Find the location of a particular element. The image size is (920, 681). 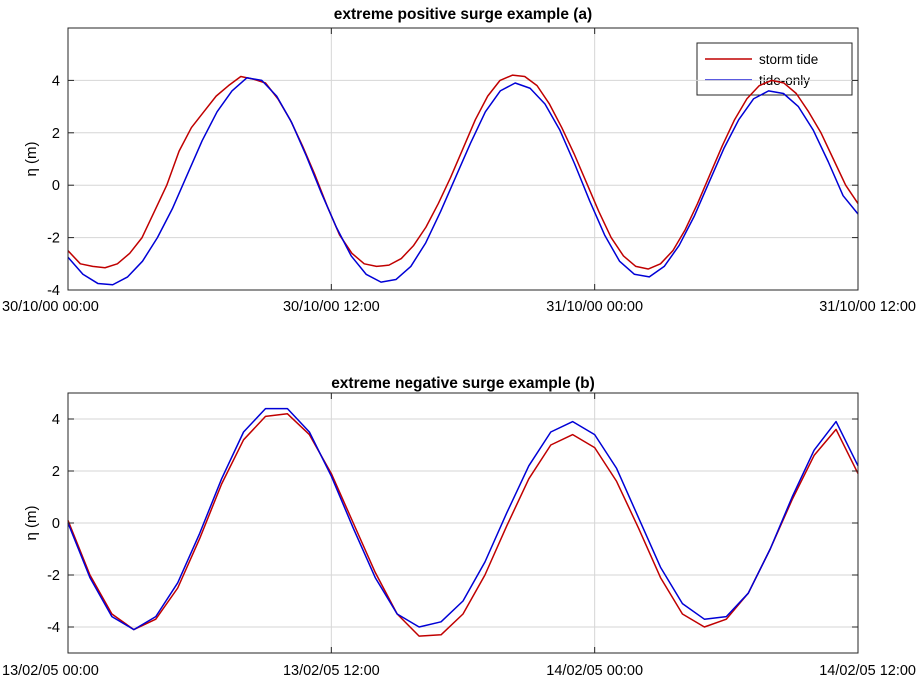

x-tick-label: 30/10/00 12:00 is located at coordinates (331, 307).